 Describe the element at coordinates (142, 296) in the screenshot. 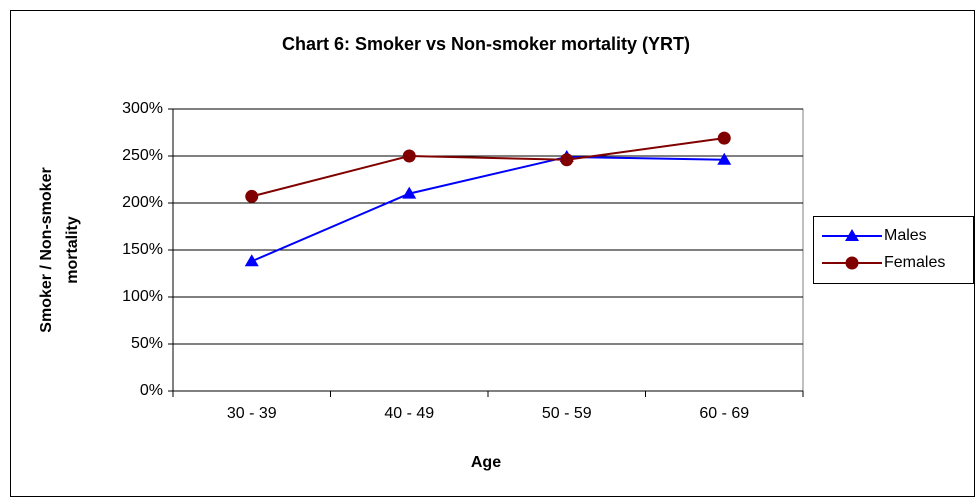

I see `y-tick-label: 100%` at that location.